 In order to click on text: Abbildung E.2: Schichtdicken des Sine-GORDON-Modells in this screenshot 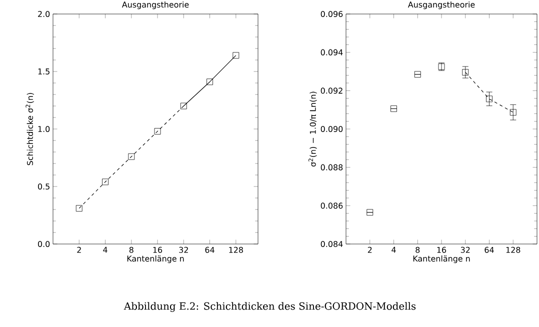, I will do `click(270, 307)`.